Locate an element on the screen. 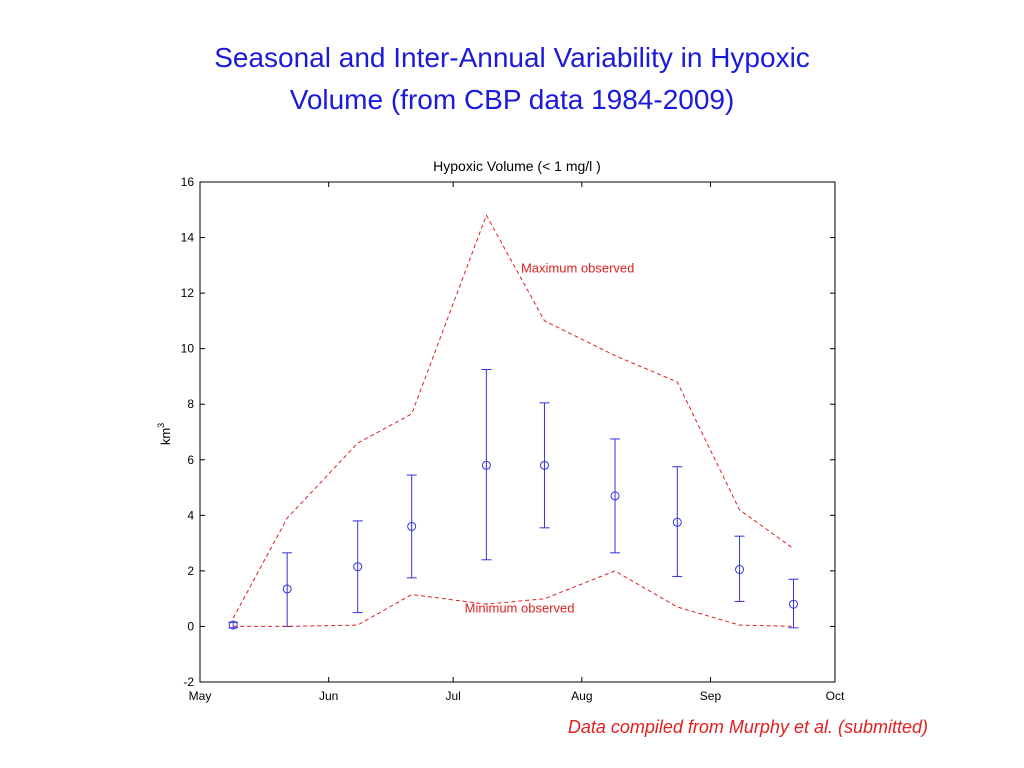 This screenshot has width=1024, height=768. y-tick-label: 12 is located at coordinates (188, 293).